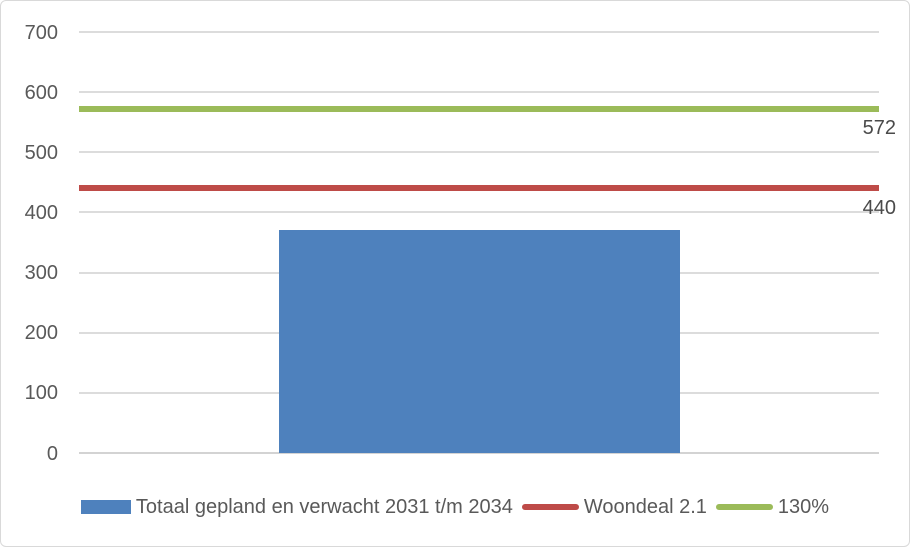 This screenshot has height=547, width=910. I want to click on y-tick-label: 400, so click(41, 212).